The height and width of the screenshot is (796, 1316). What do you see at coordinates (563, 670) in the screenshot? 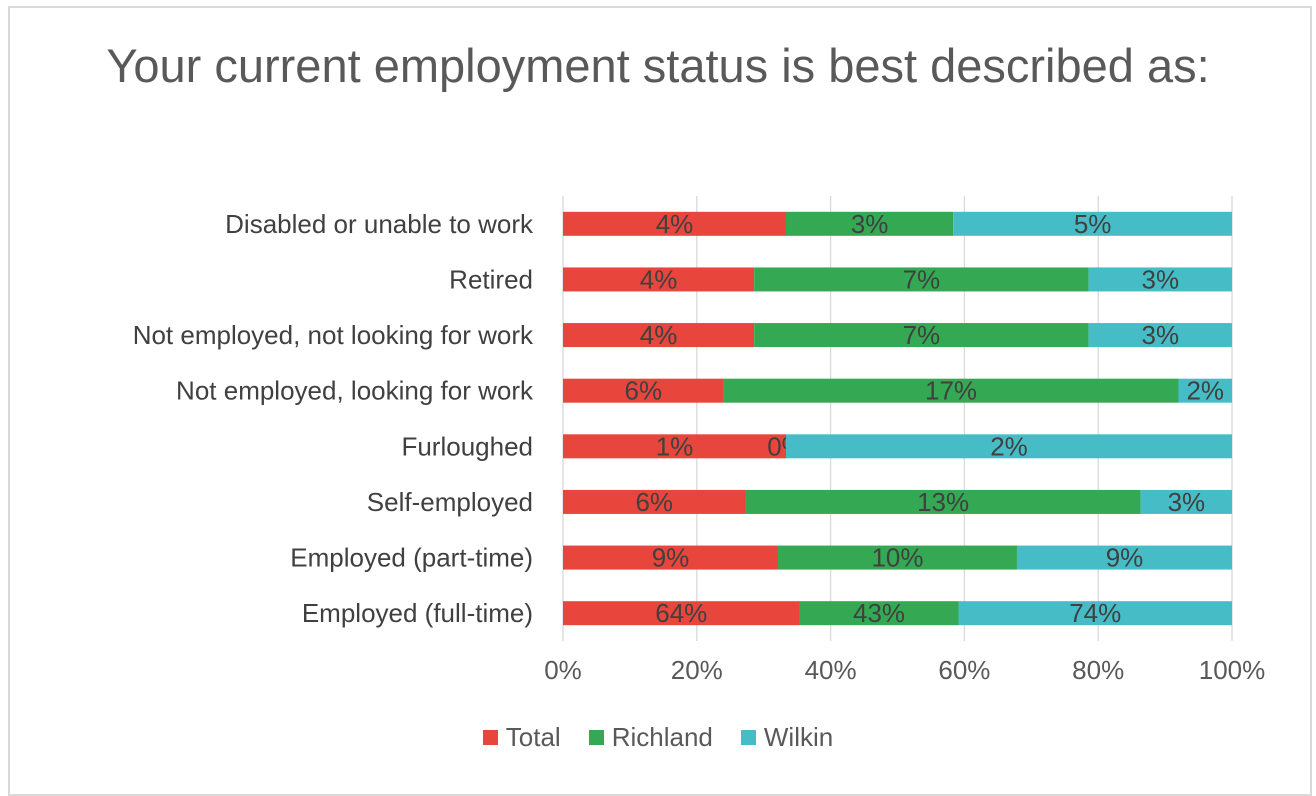
I see `x-tick-label: 0%` at bounding box center [563, 670].